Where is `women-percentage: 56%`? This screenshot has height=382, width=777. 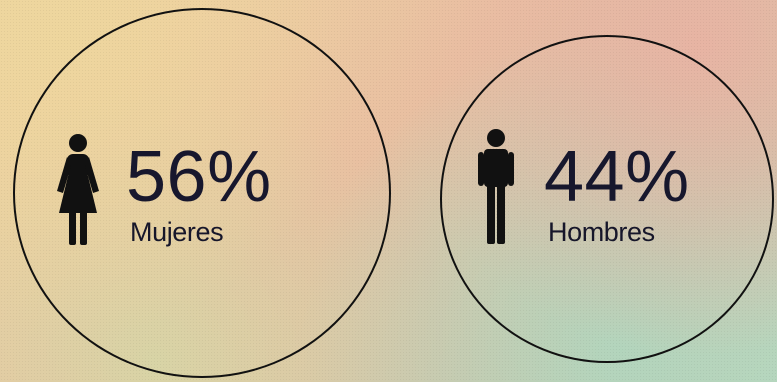 women-percentage: 56% is located at coordinates (199, 177).